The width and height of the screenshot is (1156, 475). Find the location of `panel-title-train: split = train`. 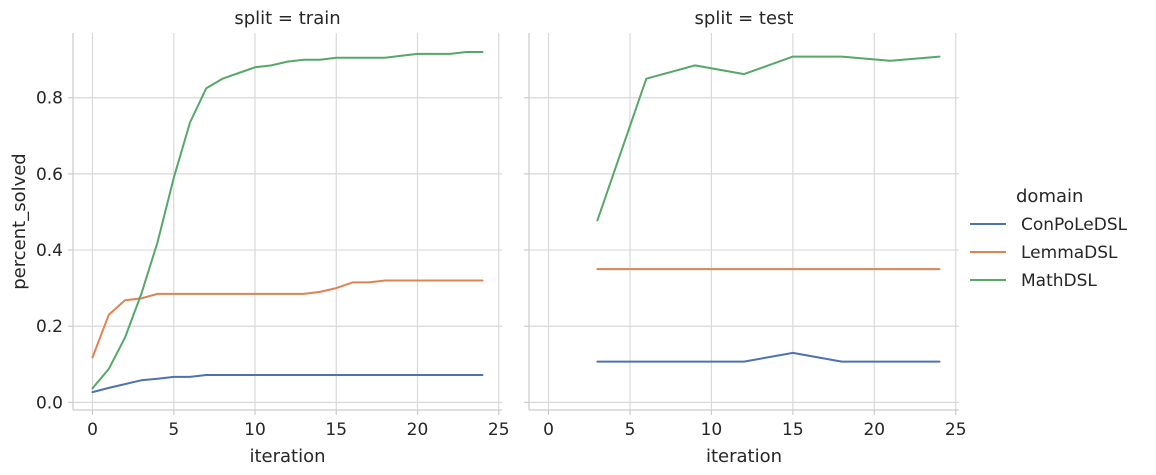

panel-title-train: split = train is located at coordinates (287, 18).